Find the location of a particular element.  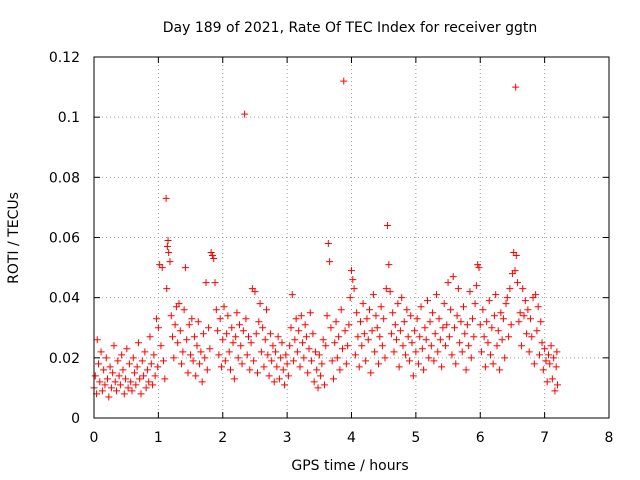

y-axis-label: ROTI / TECUs is located at coordinates (14, 238).